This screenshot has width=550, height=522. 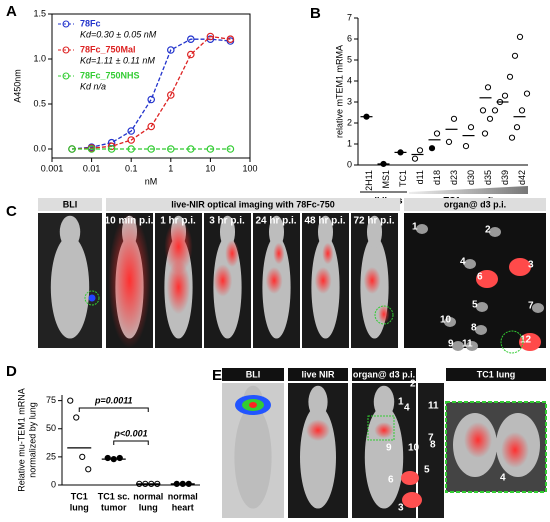 I want to click on y-tick-label: 25, so click(x=51, y=456).